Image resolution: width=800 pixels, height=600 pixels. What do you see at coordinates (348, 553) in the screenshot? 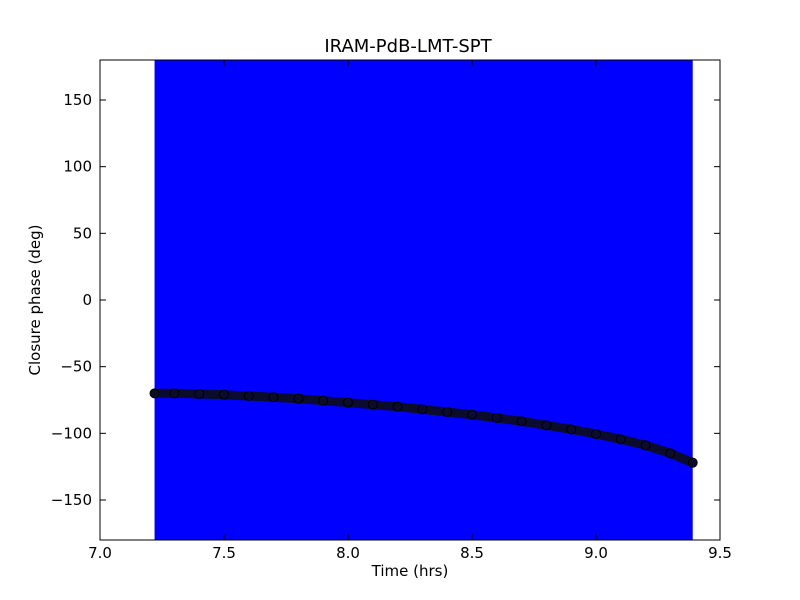
I see `x-tick-label: 8.0` at bounding box center [348, 553].